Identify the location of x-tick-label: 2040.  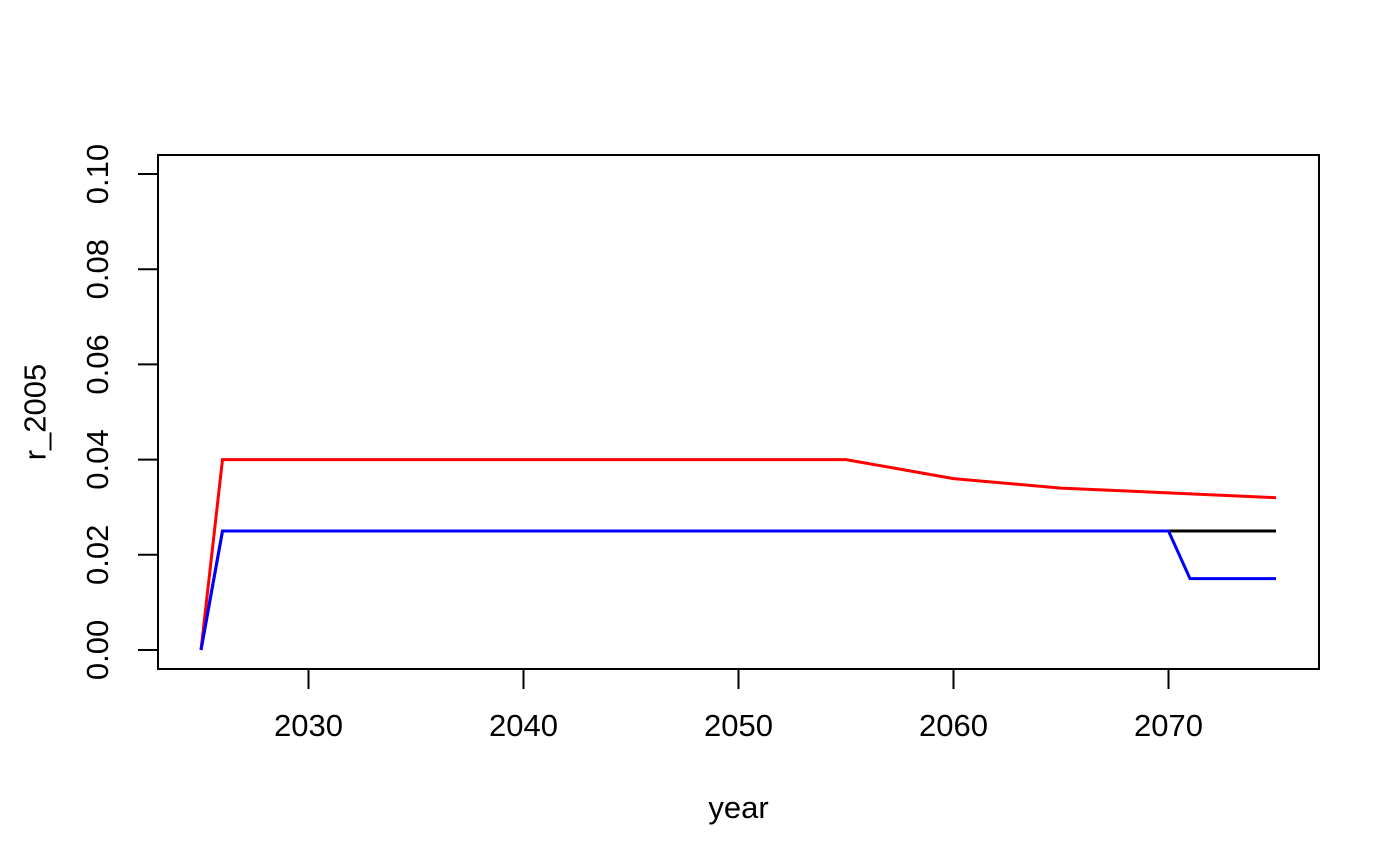
(523, 725).